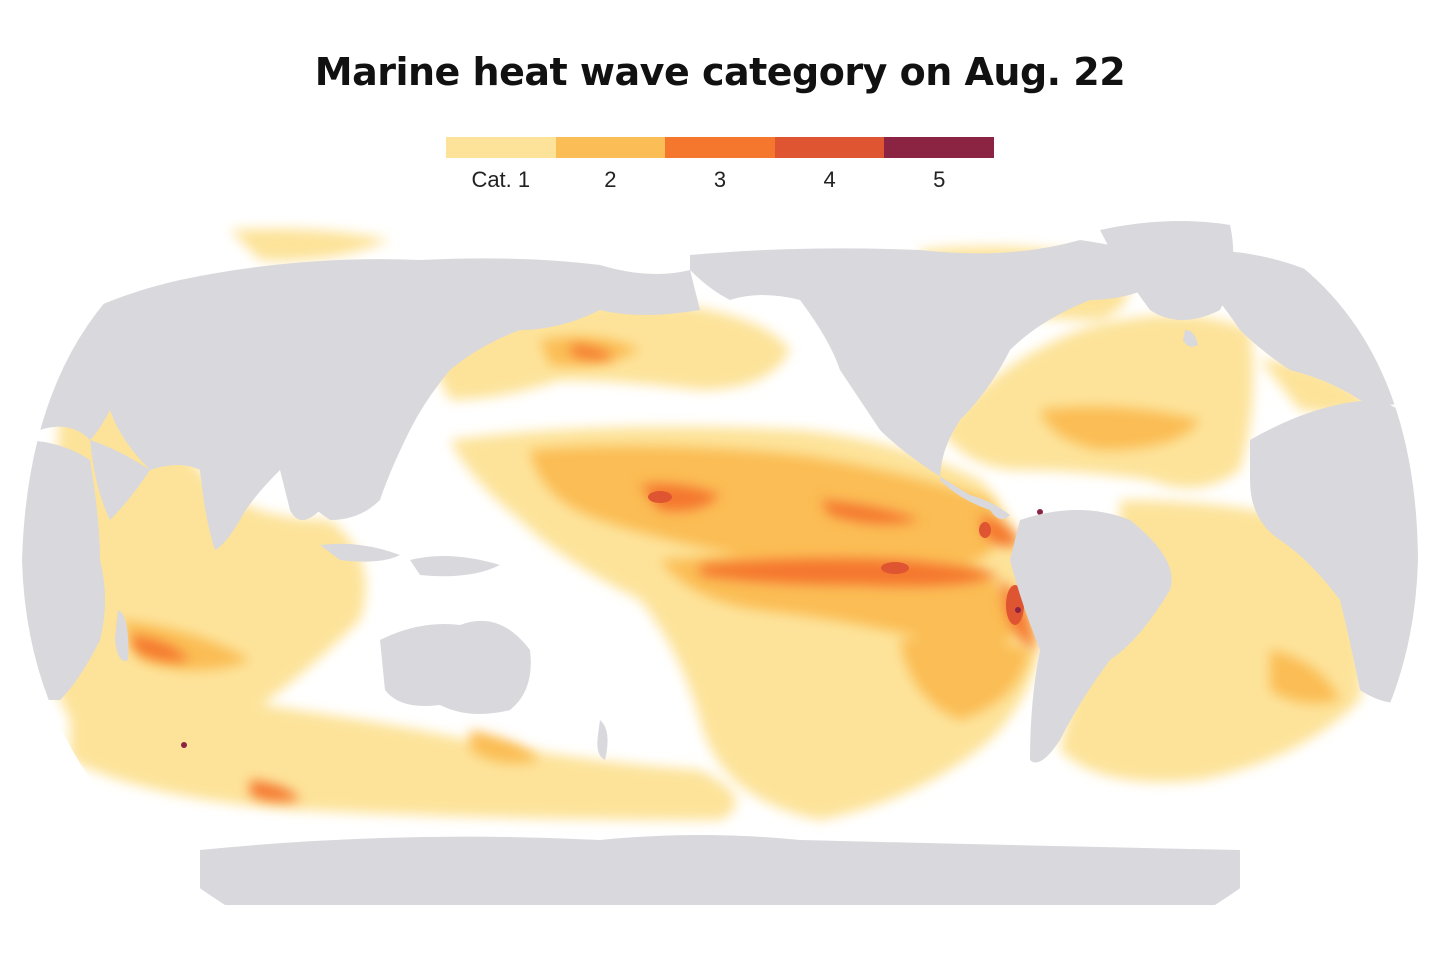 The width and height of the screenshot is (1440, 960). I want to click on south-america-landmass, so click(1091, 636).